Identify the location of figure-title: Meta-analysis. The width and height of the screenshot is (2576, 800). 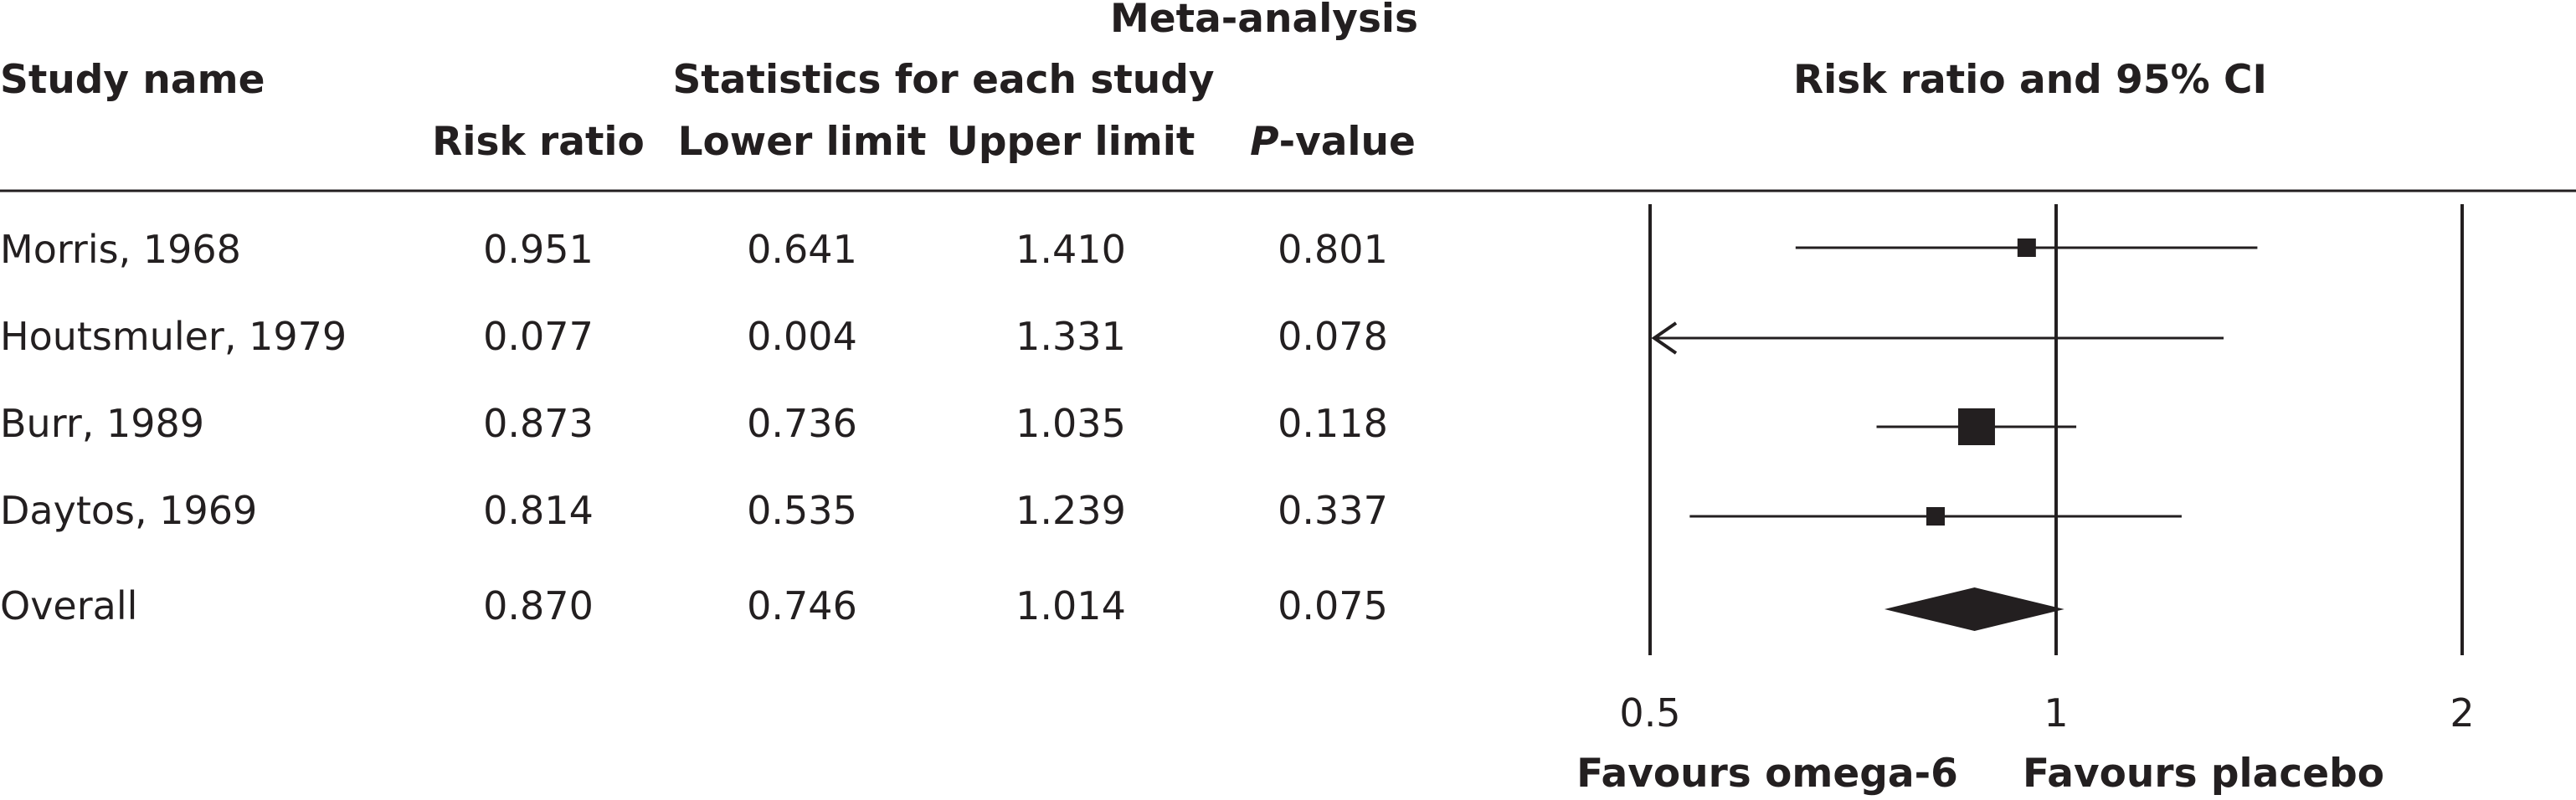
(1264, 21).